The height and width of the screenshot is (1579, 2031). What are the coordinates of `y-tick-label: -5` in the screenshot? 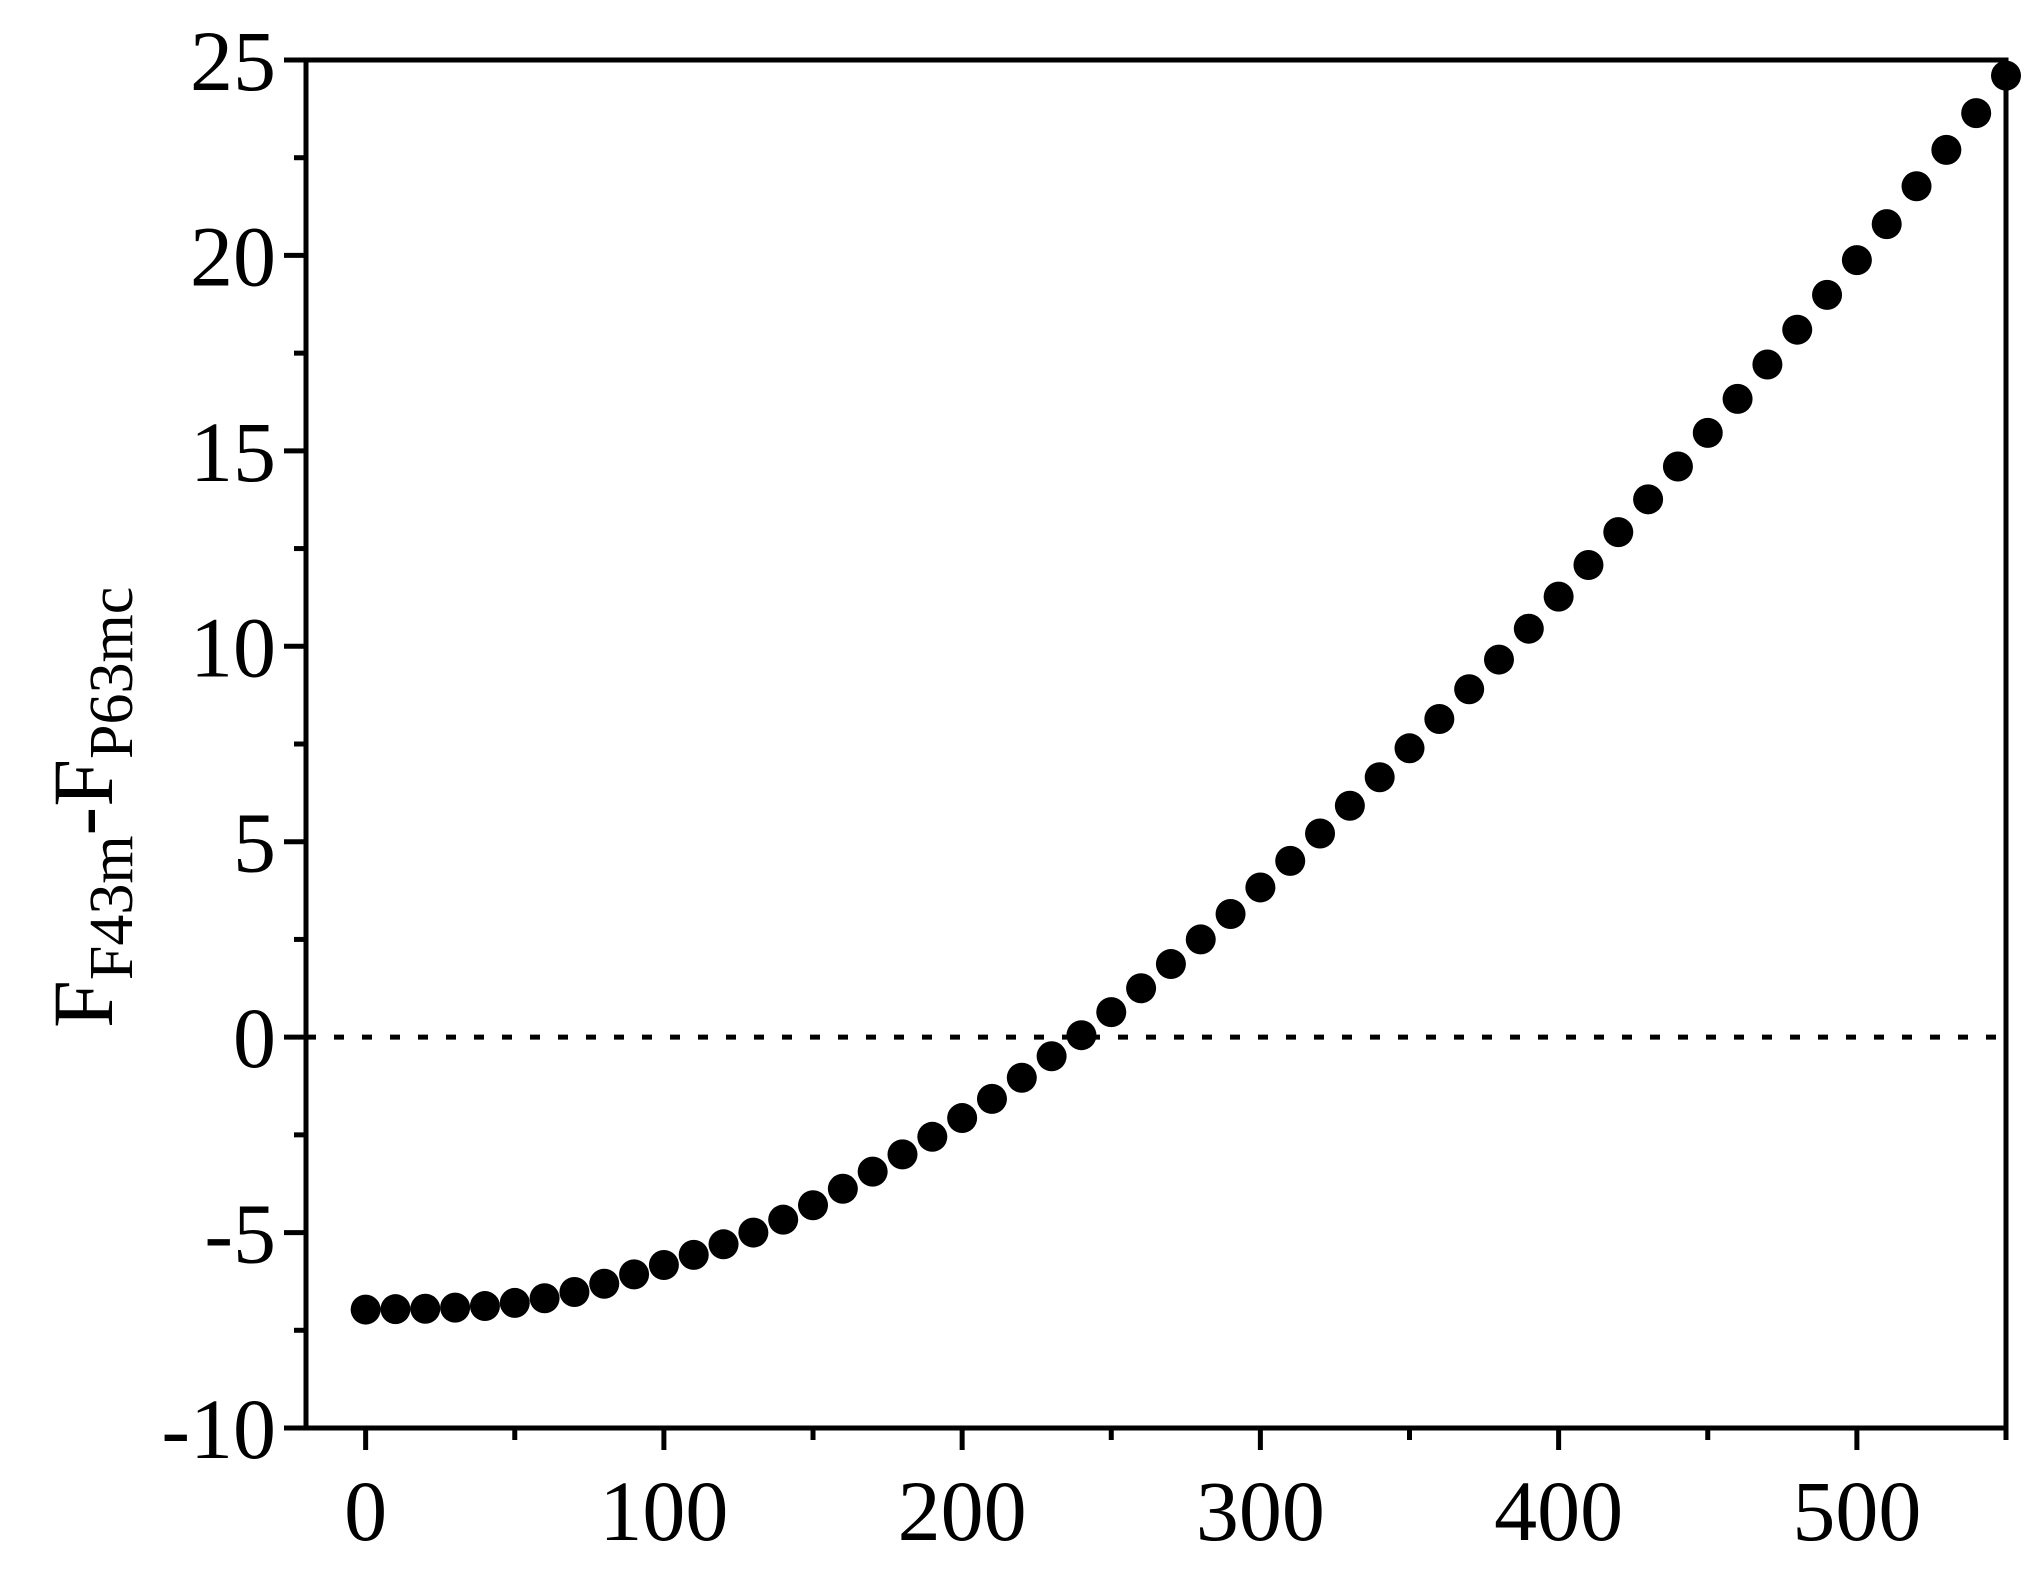 It's located at (240, 1234).